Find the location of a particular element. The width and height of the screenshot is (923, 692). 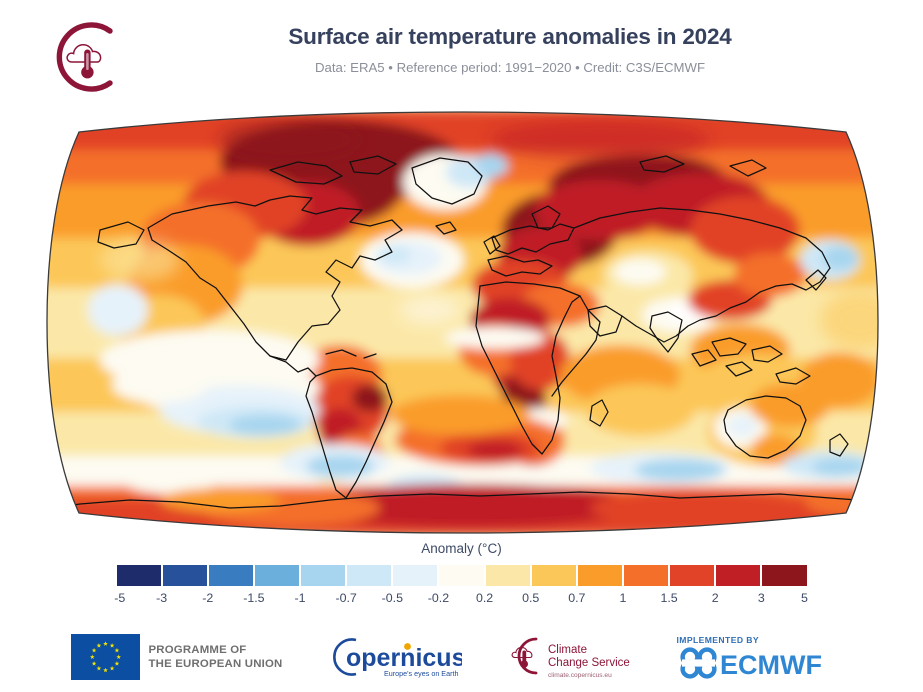

ecmwf-logo-icon: ECMWF is located at coordinates (751, 663).